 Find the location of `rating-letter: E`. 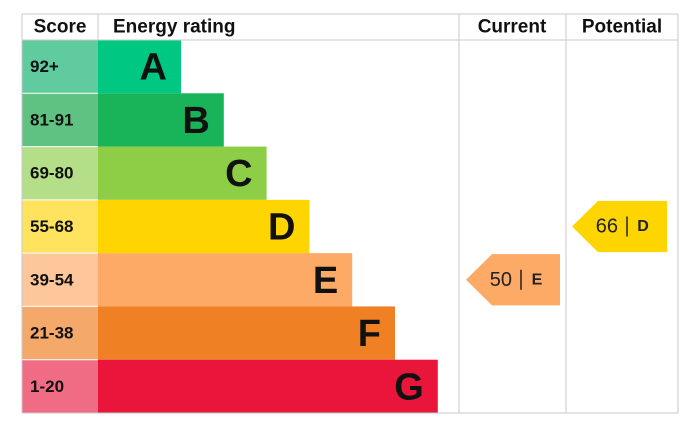

rating-letter: E is located at coordinates (325, 281).